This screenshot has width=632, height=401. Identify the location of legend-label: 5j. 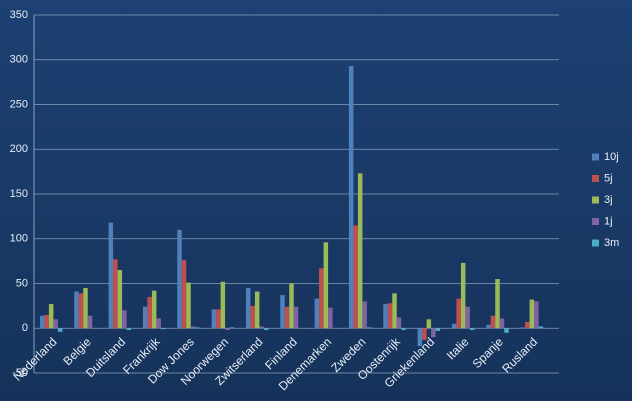
(608, 178).